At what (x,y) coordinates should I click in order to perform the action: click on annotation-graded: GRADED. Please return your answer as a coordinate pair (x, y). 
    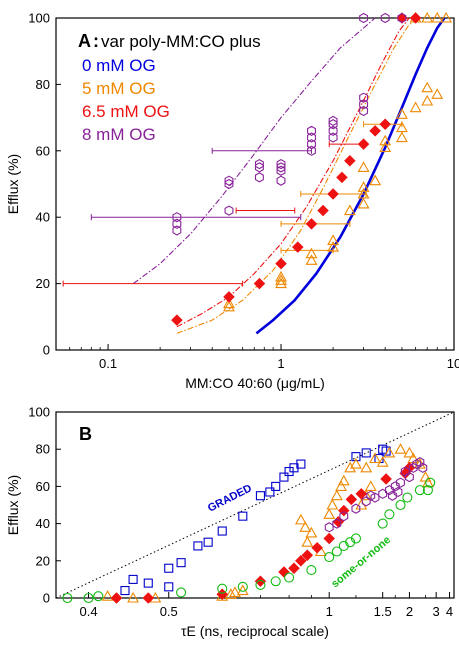
    Looking at the image, I should click on (230, 498).